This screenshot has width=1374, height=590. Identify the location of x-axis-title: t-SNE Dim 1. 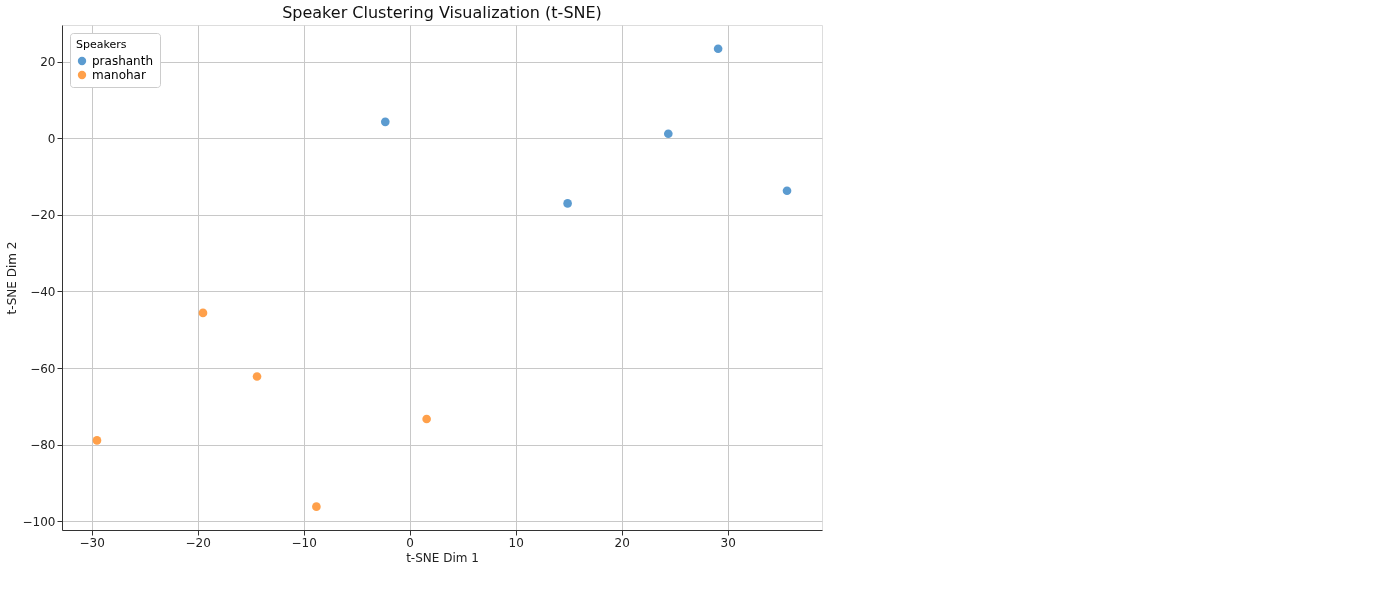
(442, 557).